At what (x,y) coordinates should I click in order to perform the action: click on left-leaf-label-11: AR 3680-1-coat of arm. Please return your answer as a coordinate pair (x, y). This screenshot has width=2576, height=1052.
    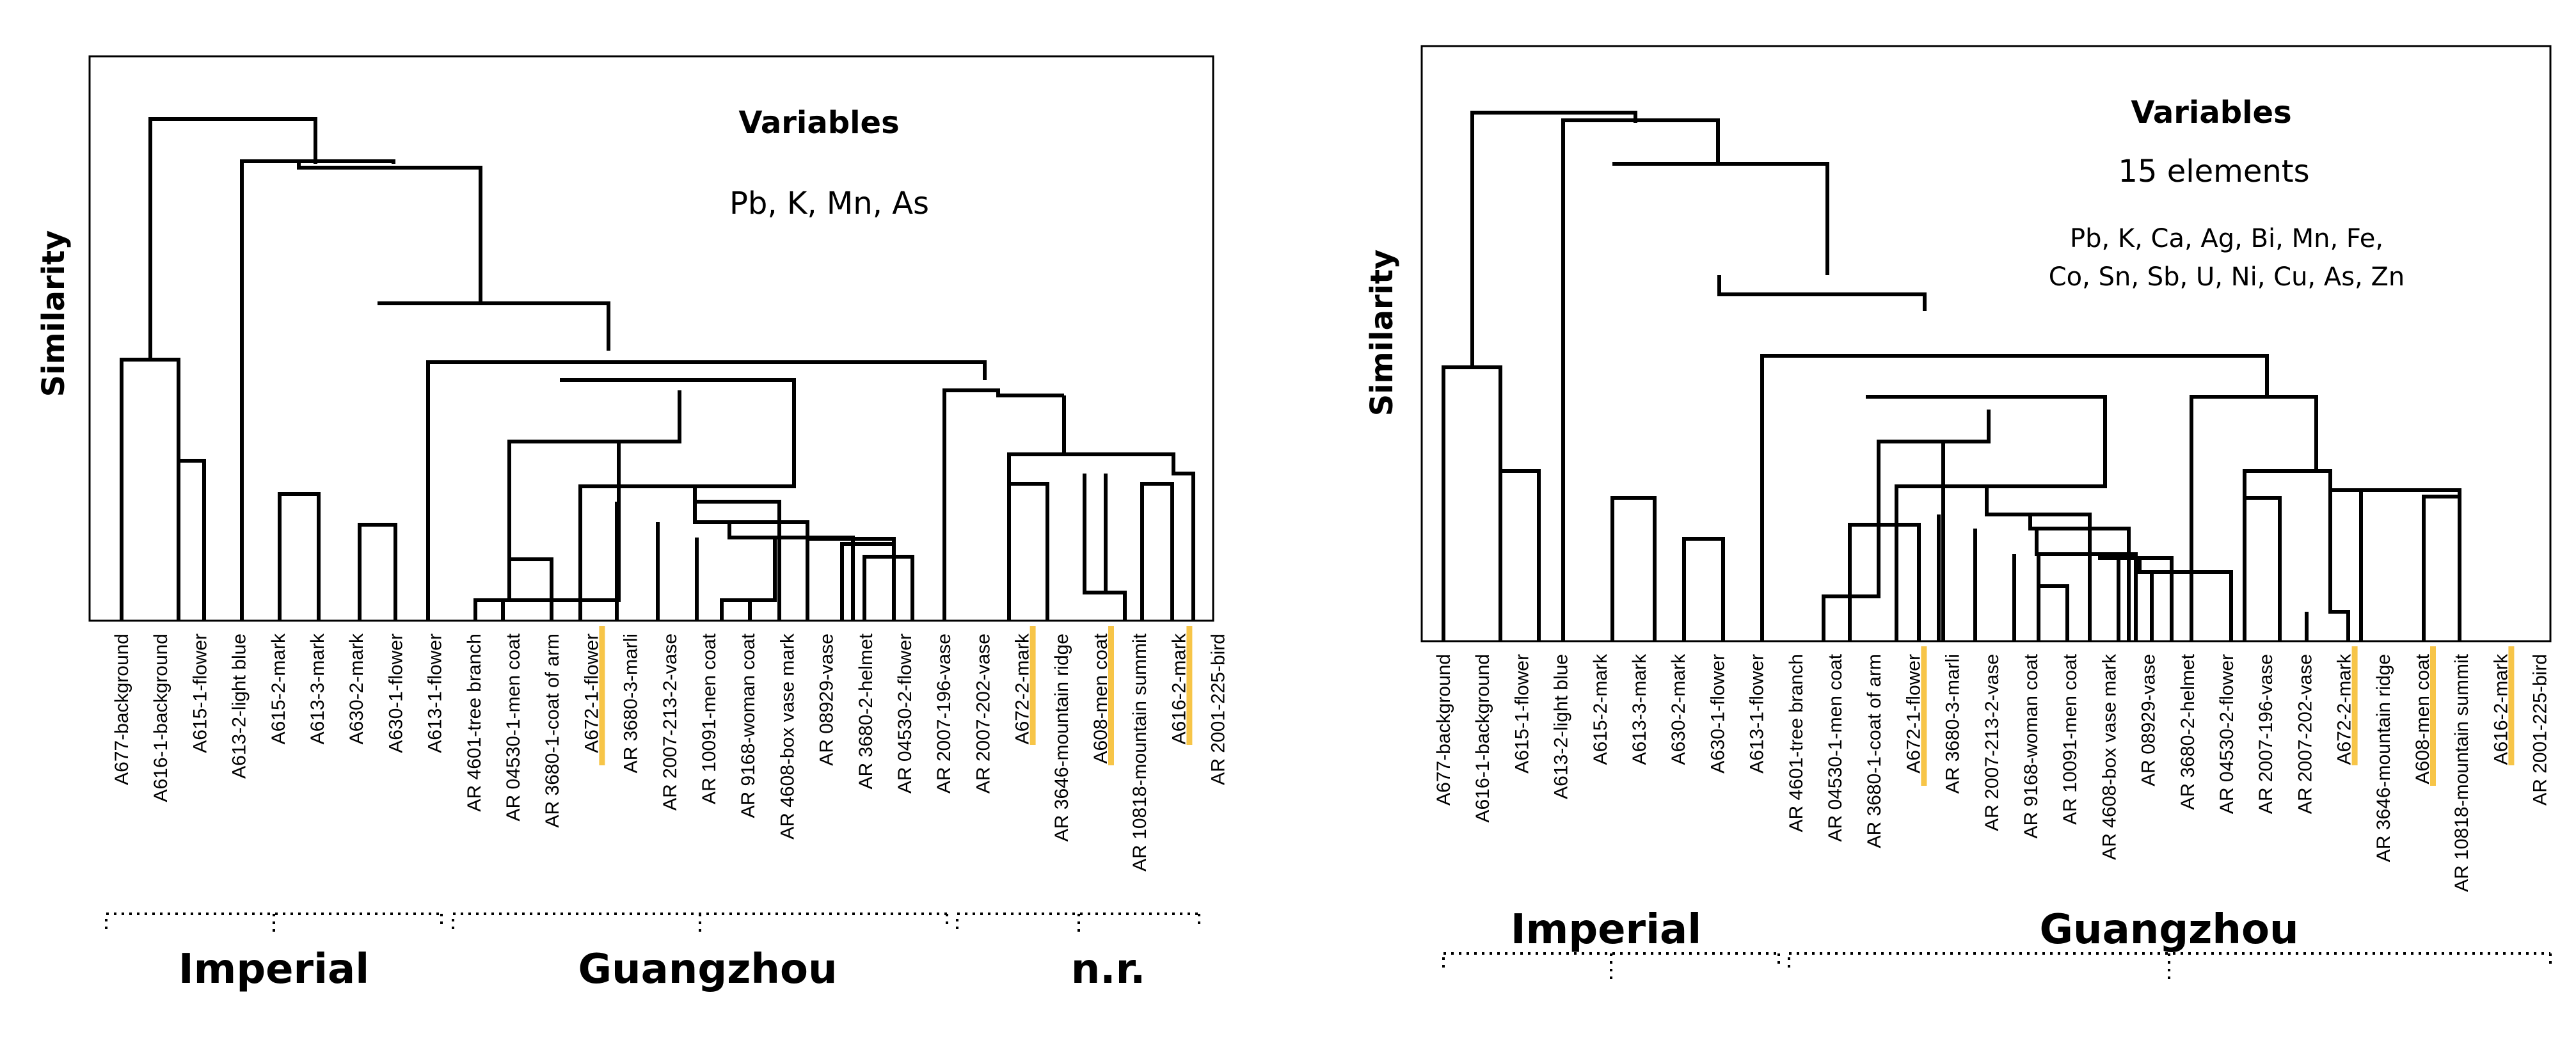
    Looking at the image, I should click on (552, 730).